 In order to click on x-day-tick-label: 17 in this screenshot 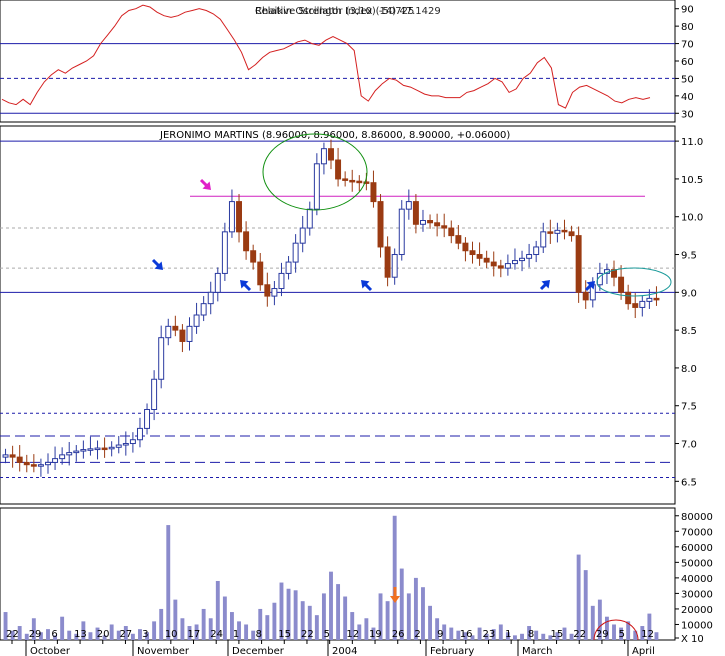, I will do `click(194, 634)`.